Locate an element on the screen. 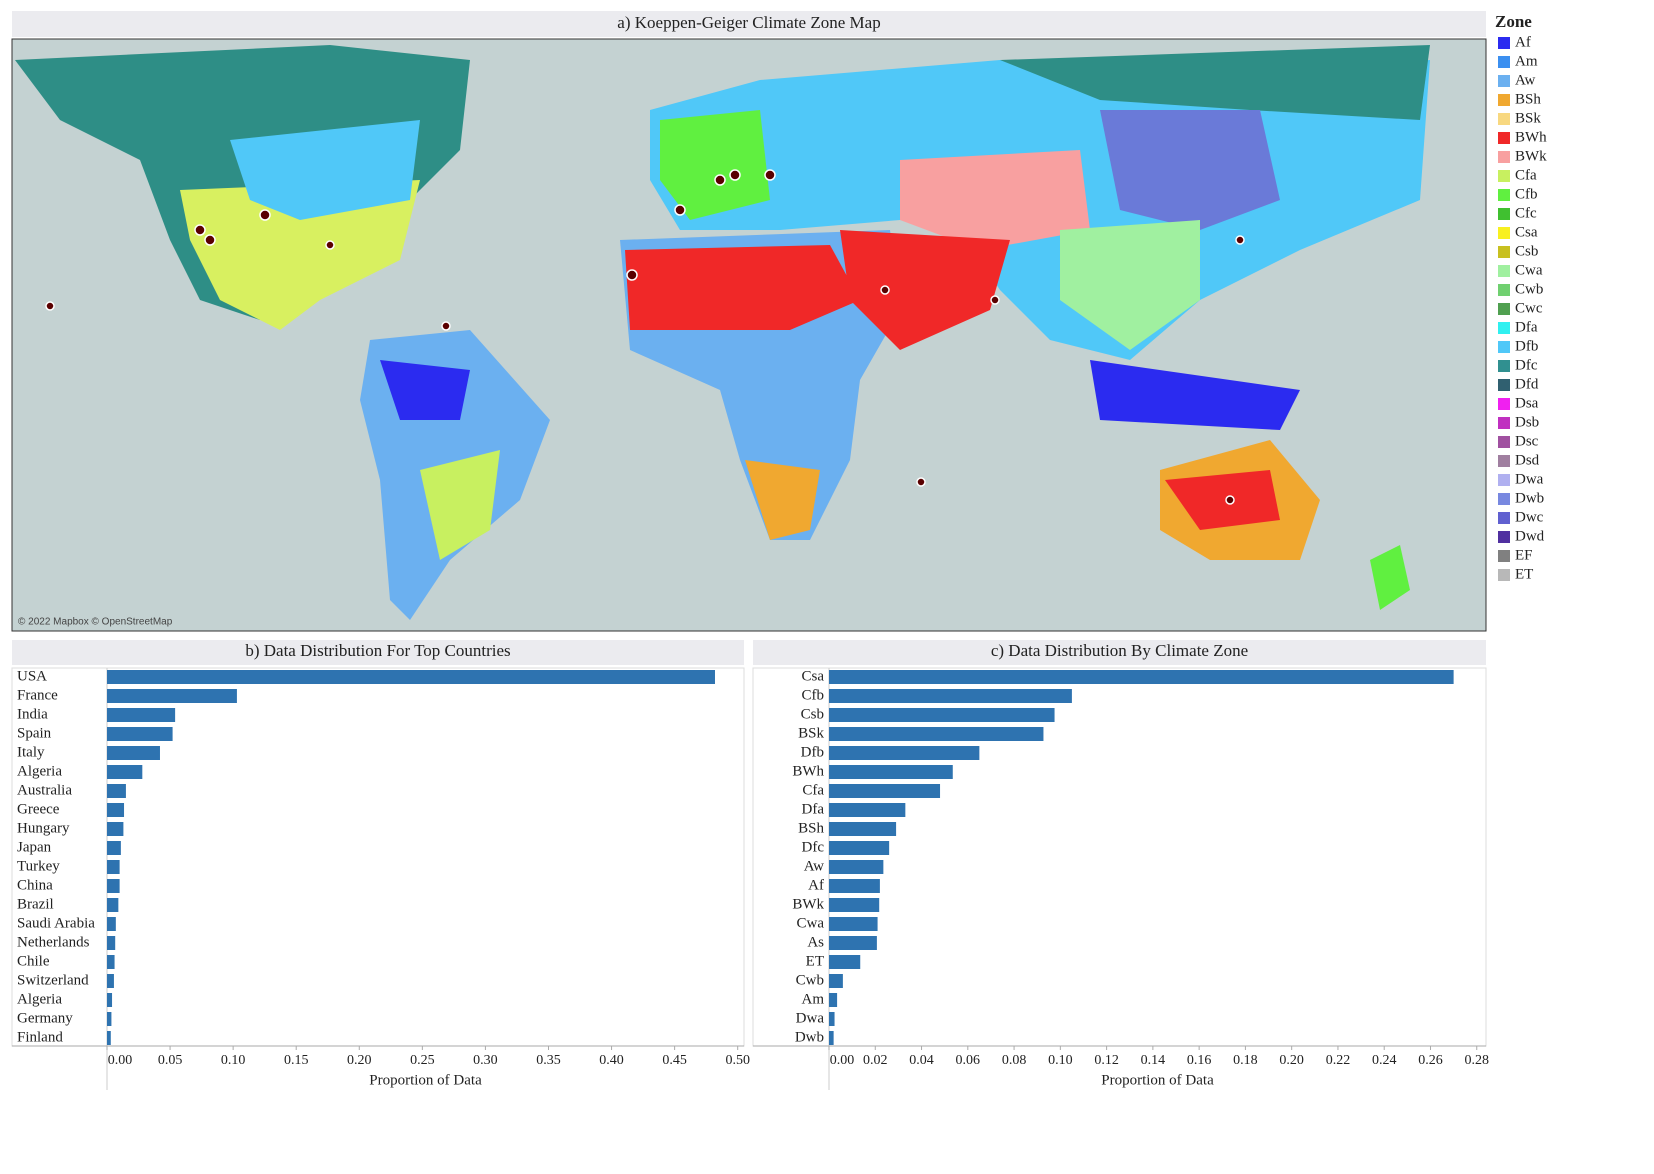 The width and height of the screenshot is (1654, 1174). legend-label: Am is located at coordinates (1526, 61).